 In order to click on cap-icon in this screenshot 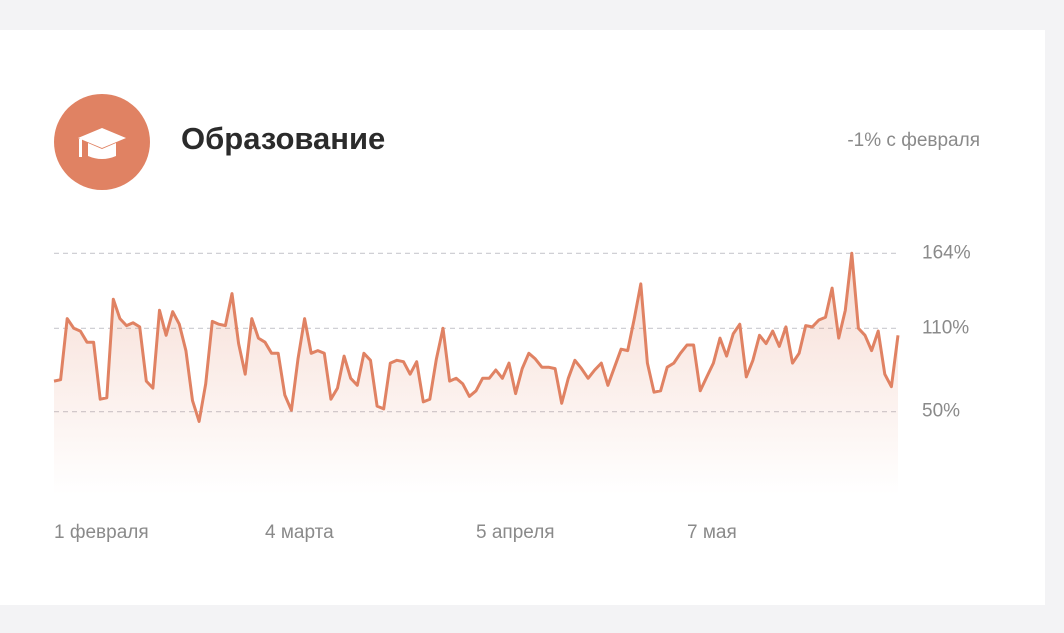, I will do `click(102, 143)`.